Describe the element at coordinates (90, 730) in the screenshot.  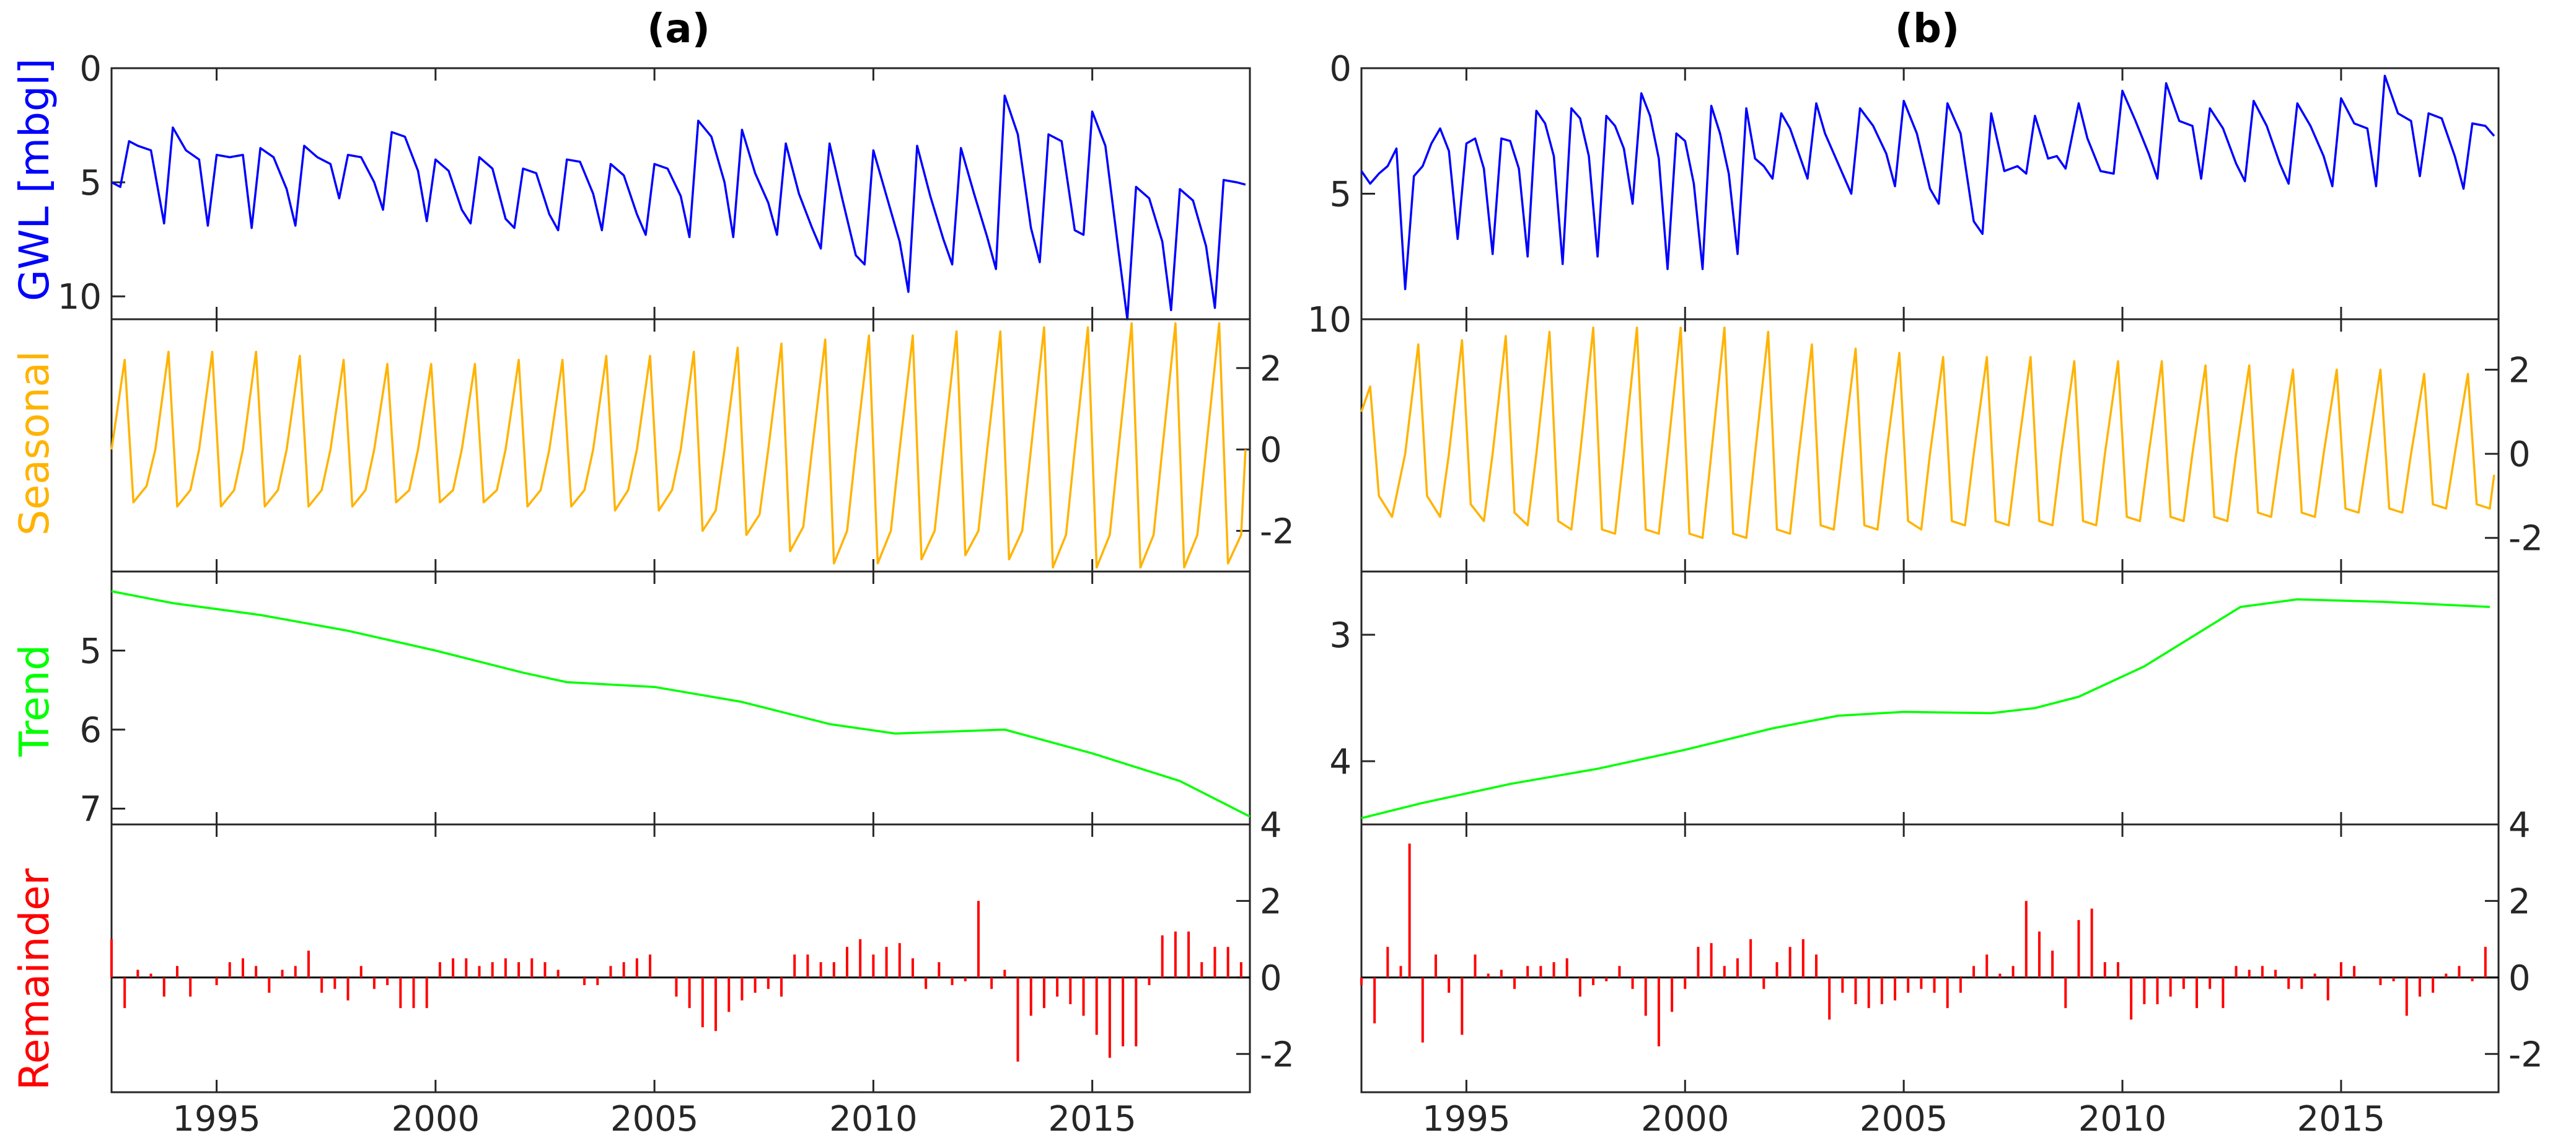
I see `y-tick-label-a-trend-1: 6` at that location.